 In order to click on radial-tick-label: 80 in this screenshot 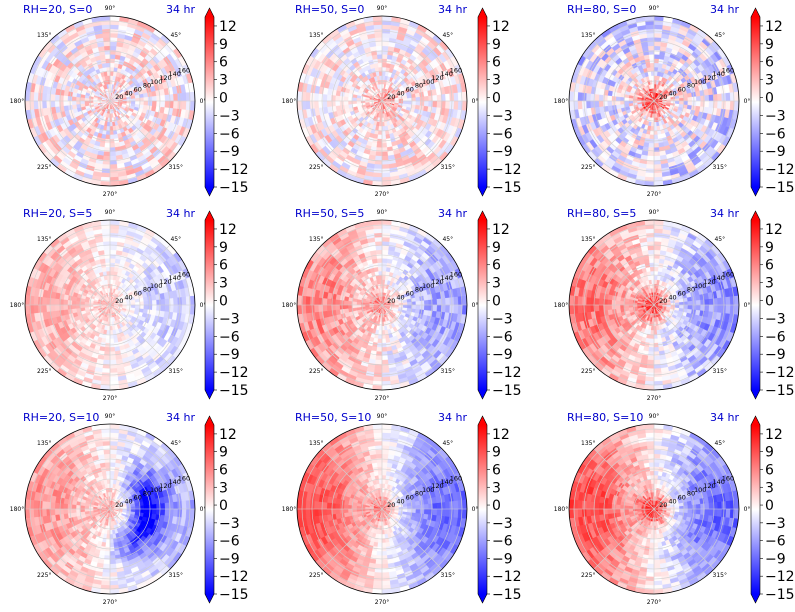, I will do `click(147, 86)`.